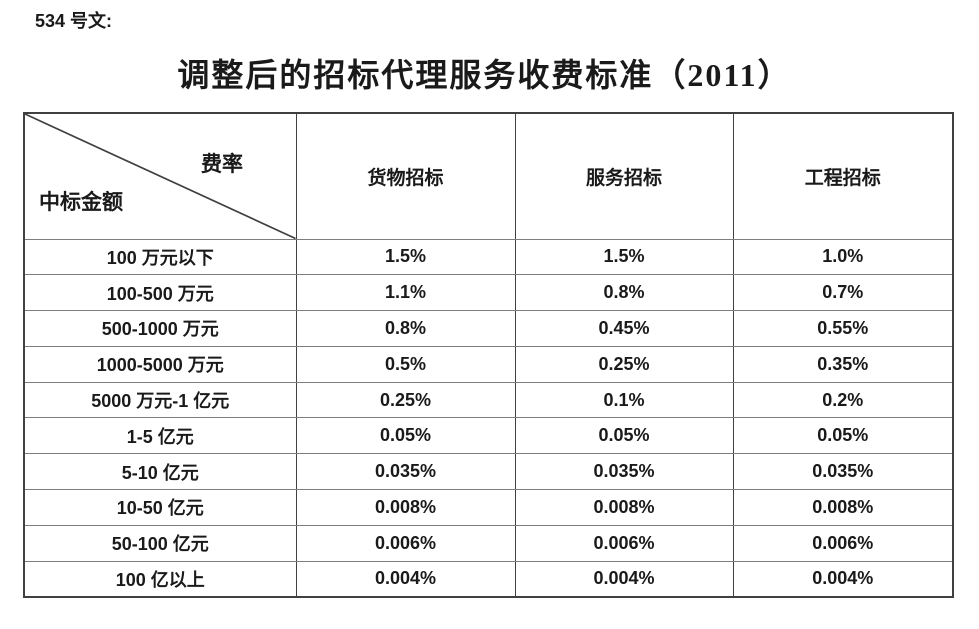 The height and width of the screenshot is (629, 979). Describe the element at coordinates (843, 257) in the screenshot. I see `engineering-rate-cell: 1.0%` at that location.